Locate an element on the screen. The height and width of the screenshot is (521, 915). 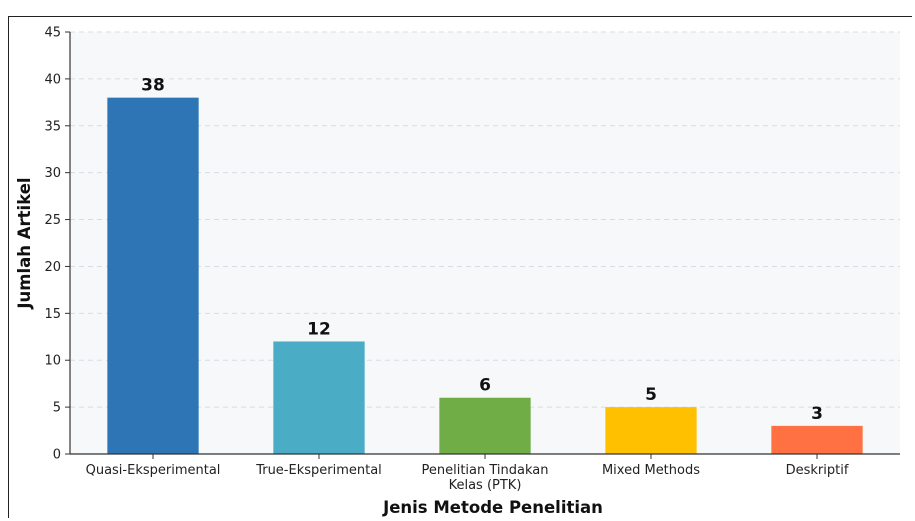
y-tick-label: 10 is located at coordinates (52, 361).